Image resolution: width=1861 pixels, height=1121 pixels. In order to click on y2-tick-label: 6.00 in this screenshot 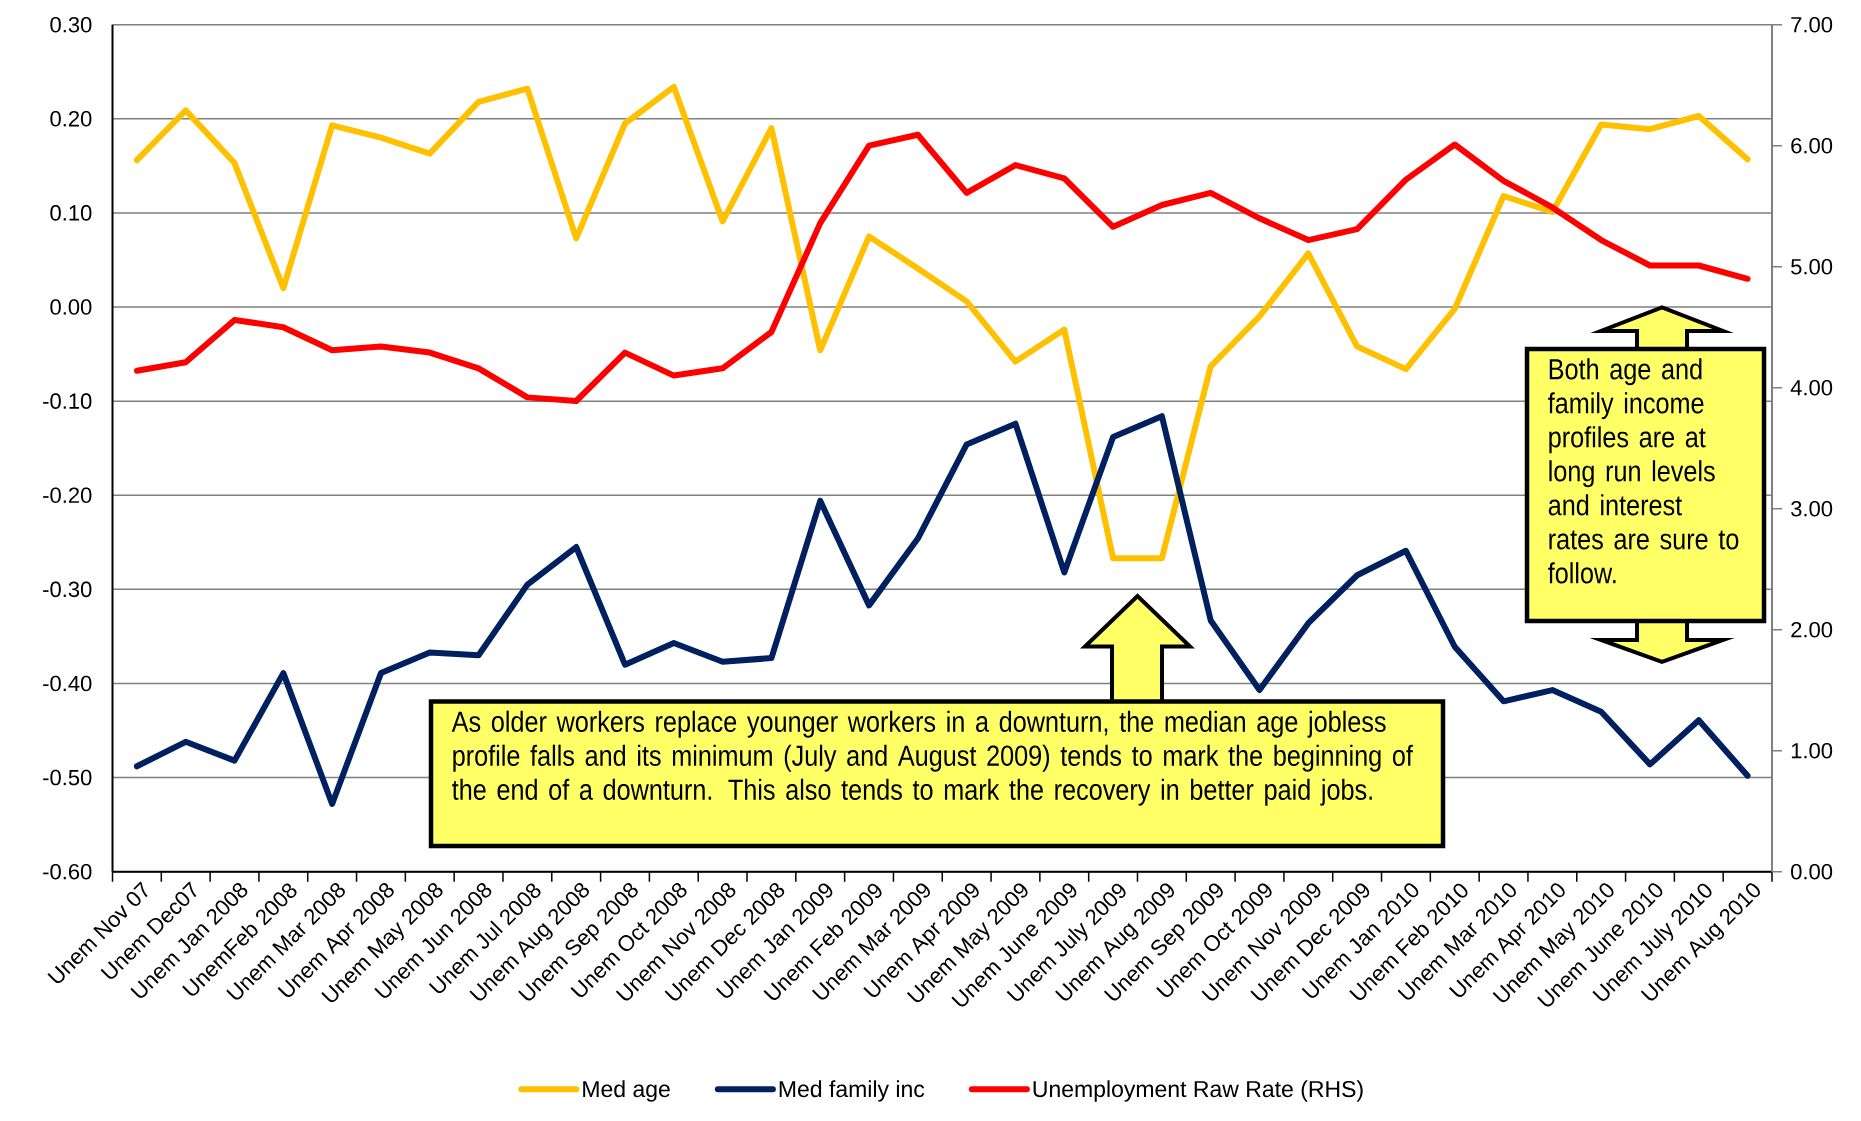, I will do `click(1812, 145)`.